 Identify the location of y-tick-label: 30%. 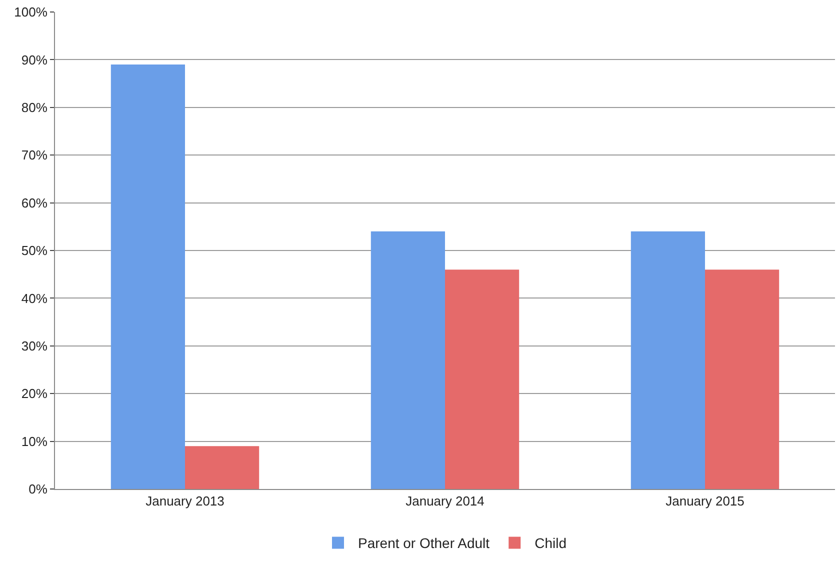
(34, 346).